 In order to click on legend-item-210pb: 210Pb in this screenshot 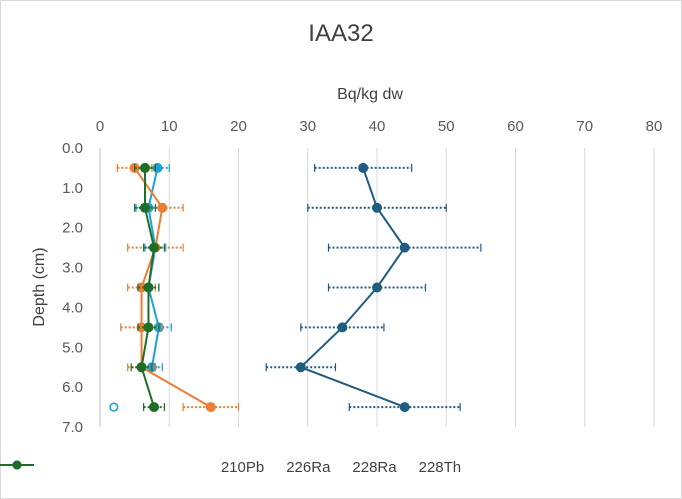, I will do `click(132, 467)`.